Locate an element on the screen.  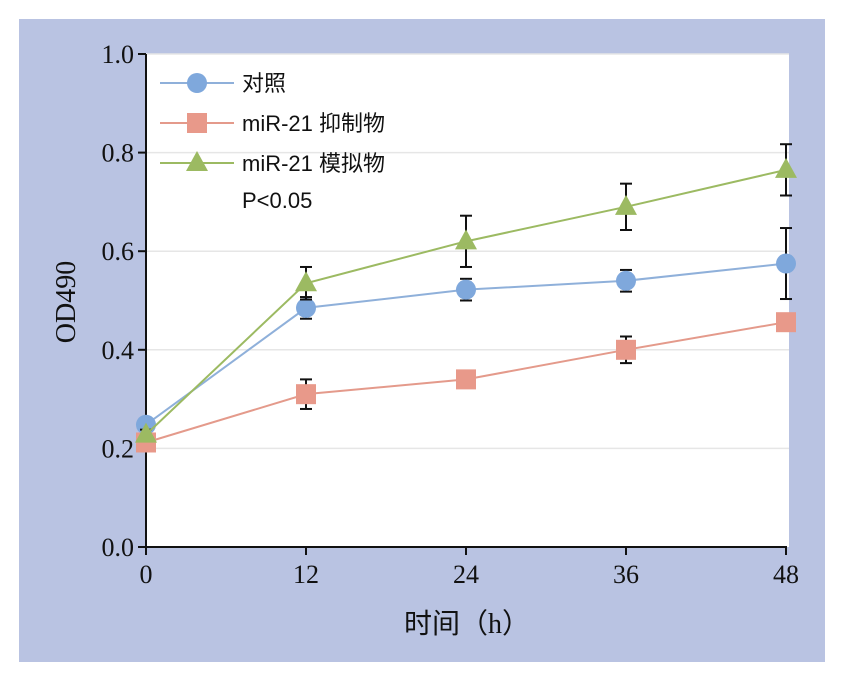
y-tick-label: 0.8 is located at coordinates (118, 153).